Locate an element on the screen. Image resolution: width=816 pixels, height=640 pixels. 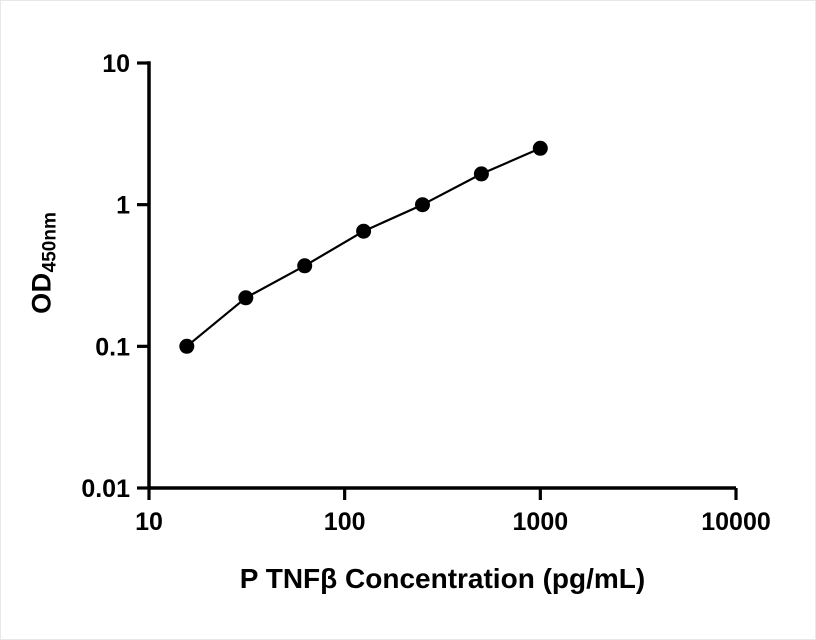
y-tick-label: 10 is located at coordinates (116, 64).